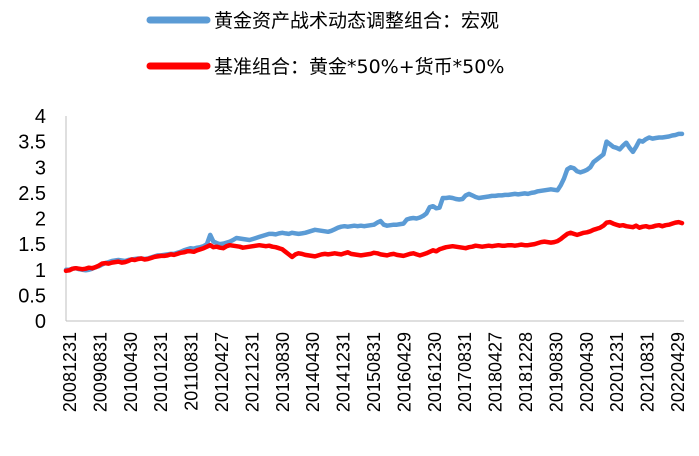  Describe the element at coordinates (325, 44) in the screenshot. I see `legend: 黄金资产战术动态调整组合：宏观 基准组合：黄金*50%+货币*50%` at that location.